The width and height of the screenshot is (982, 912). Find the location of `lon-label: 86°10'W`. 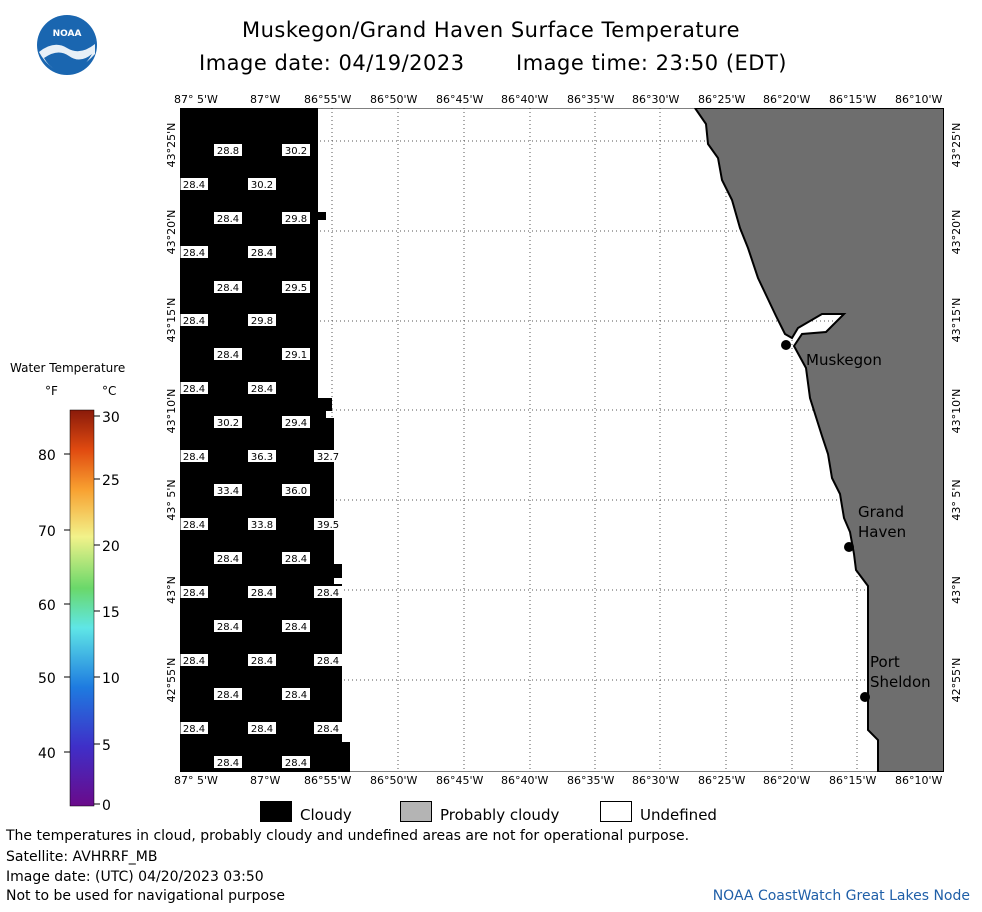

lon-label: 86°10'W is located at coordinates (919, 780).